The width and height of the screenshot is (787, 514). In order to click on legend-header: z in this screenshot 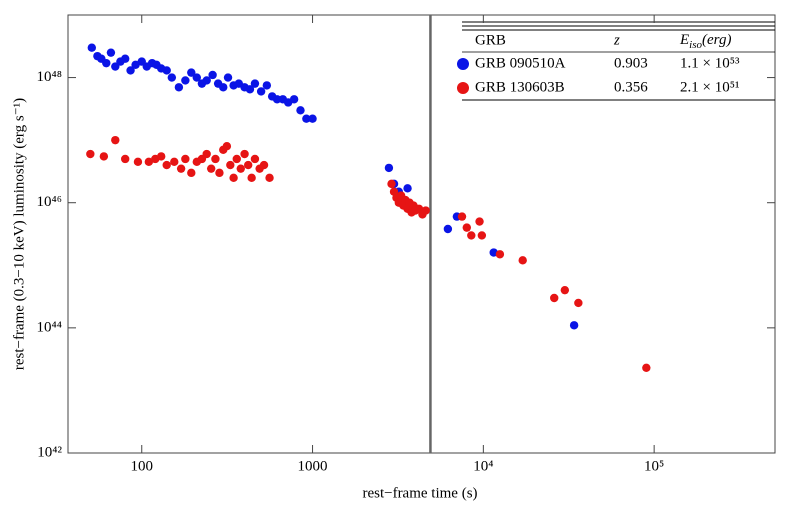, I will do `click(616, 40)`.